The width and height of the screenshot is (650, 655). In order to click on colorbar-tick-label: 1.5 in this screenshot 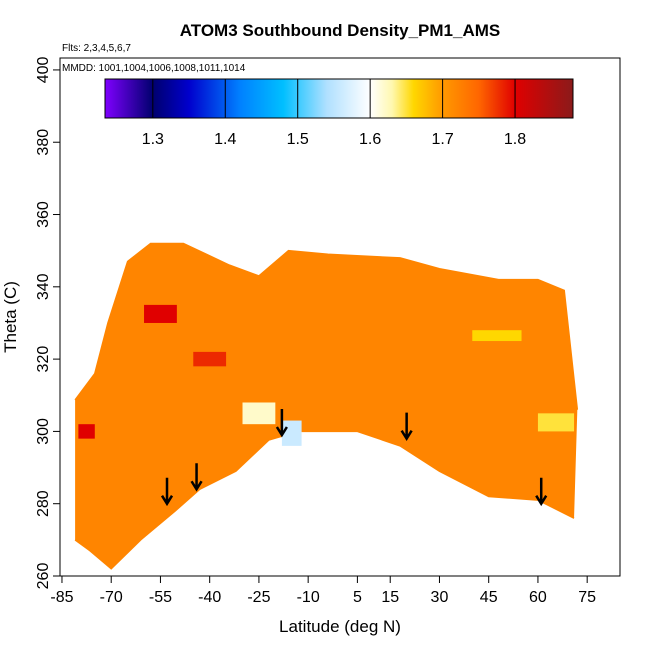, I will do `click(298, 139)`.